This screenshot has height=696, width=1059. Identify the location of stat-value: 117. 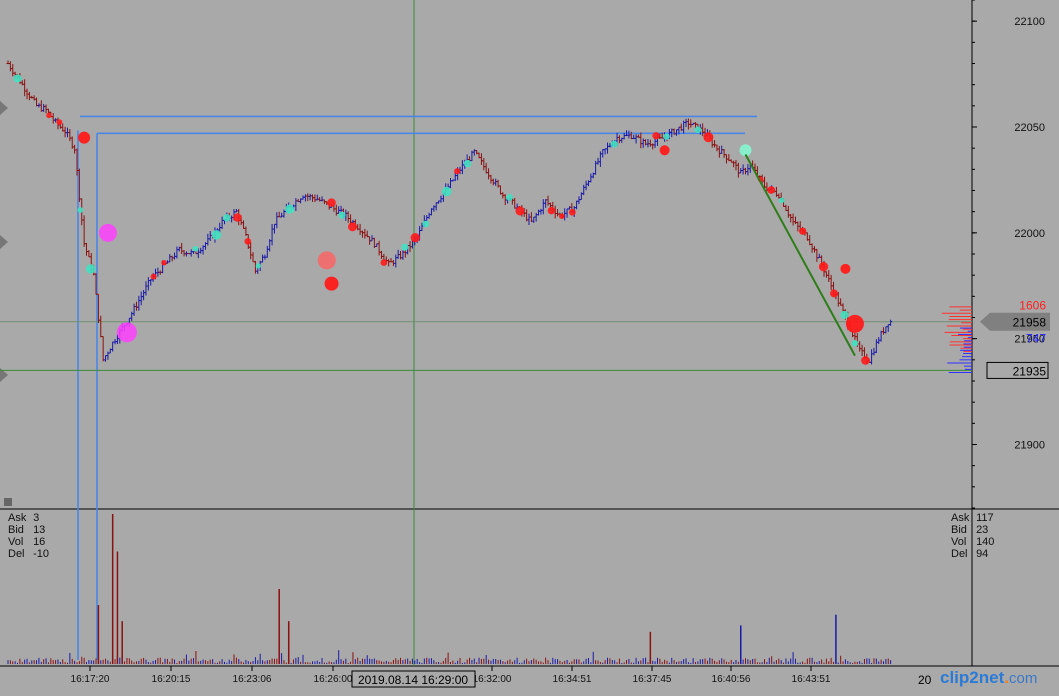
(985, 518).